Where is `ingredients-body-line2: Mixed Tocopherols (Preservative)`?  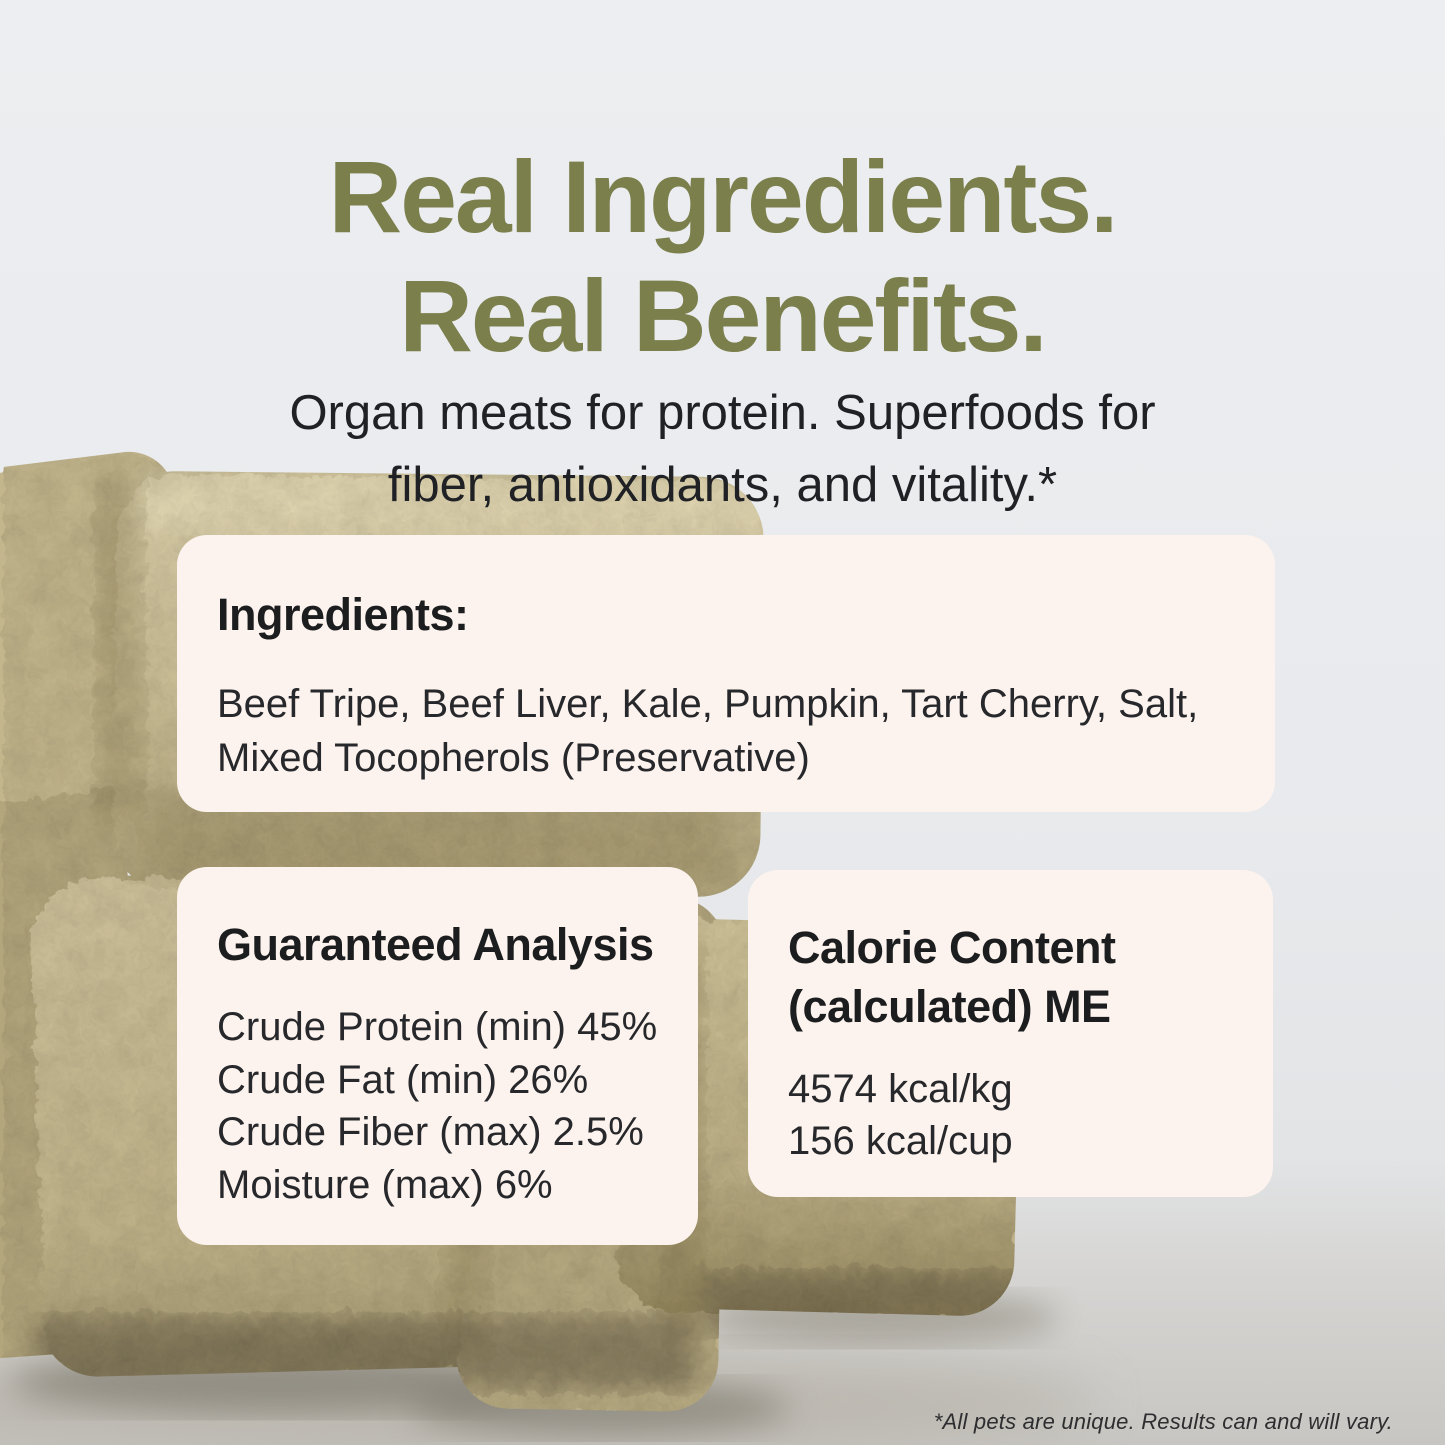
ingredients-body-line2: Mixed Tocopherols (Preservative) is located at coordinates (513, 757).